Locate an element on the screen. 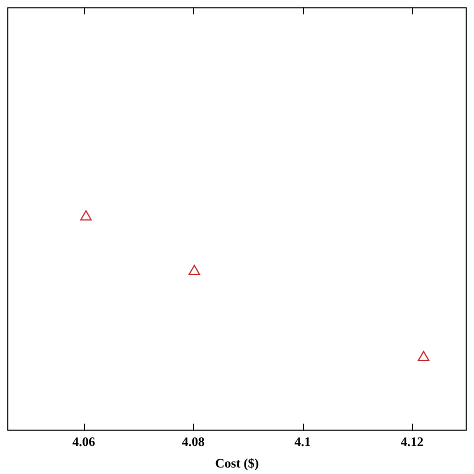  x-tick-label: 4.08 is located at coordinates (194, 441).